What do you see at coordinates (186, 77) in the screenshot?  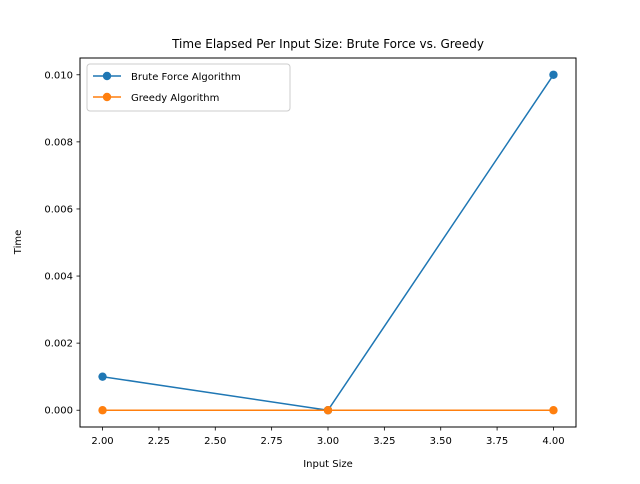 I see `legend-label-brute-force: Brute Force Algorithm` at bounding box center [186, 77].